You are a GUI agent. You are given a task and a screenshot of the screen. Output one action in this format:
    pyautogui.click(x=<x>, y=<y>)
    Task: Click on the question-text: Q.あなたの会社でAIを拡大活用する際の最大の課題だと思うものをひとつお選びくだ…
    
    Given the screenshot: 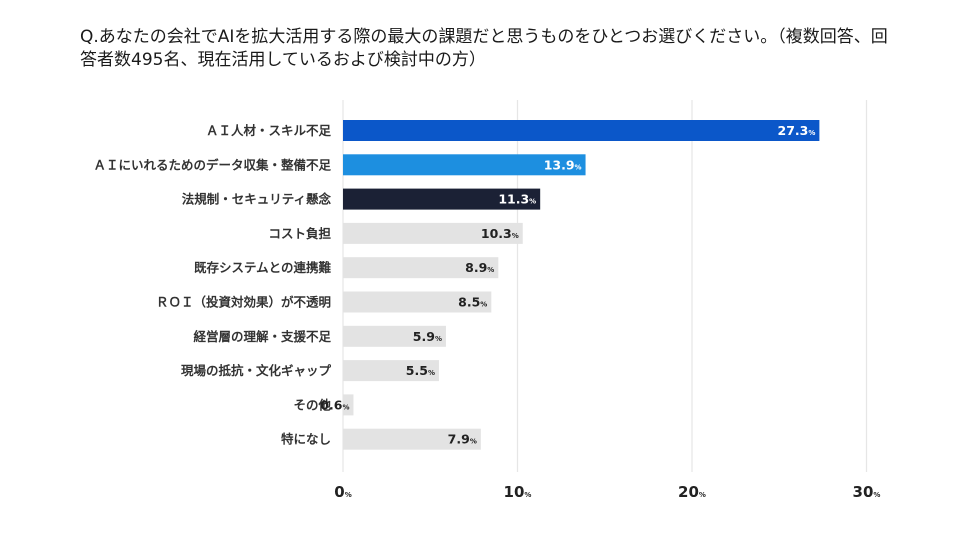 What is the action you would take?
    pyautogui.click(x=484, y=48)
    